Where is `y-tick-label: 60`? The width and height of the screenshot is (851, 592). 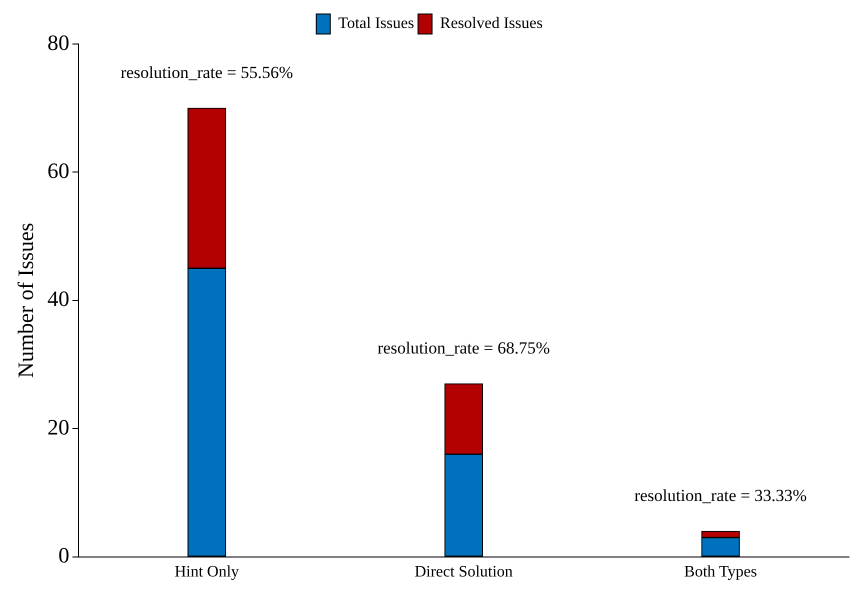
y-tick-label: 60 is located at coordinates (58, 170).